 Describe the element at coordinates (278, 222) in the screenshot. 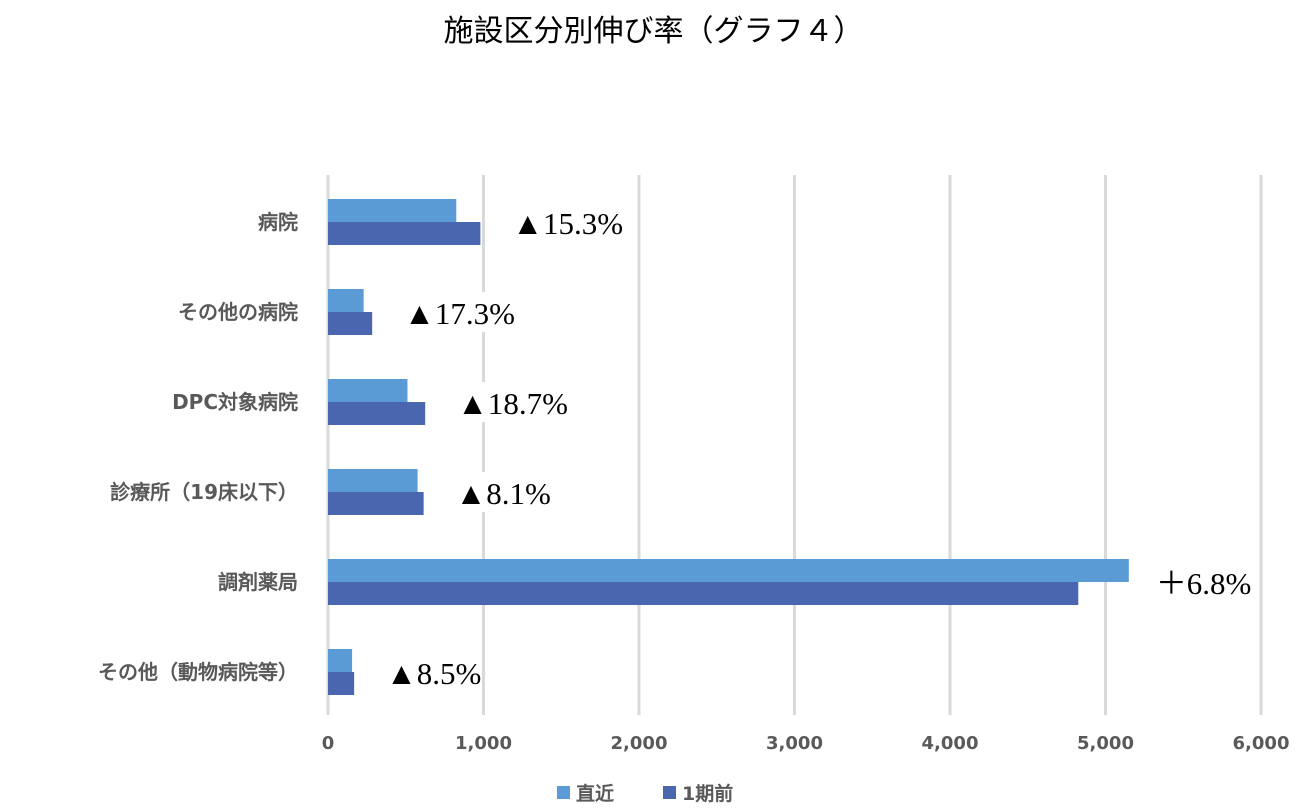

I see `category-label: 病院` at that location.